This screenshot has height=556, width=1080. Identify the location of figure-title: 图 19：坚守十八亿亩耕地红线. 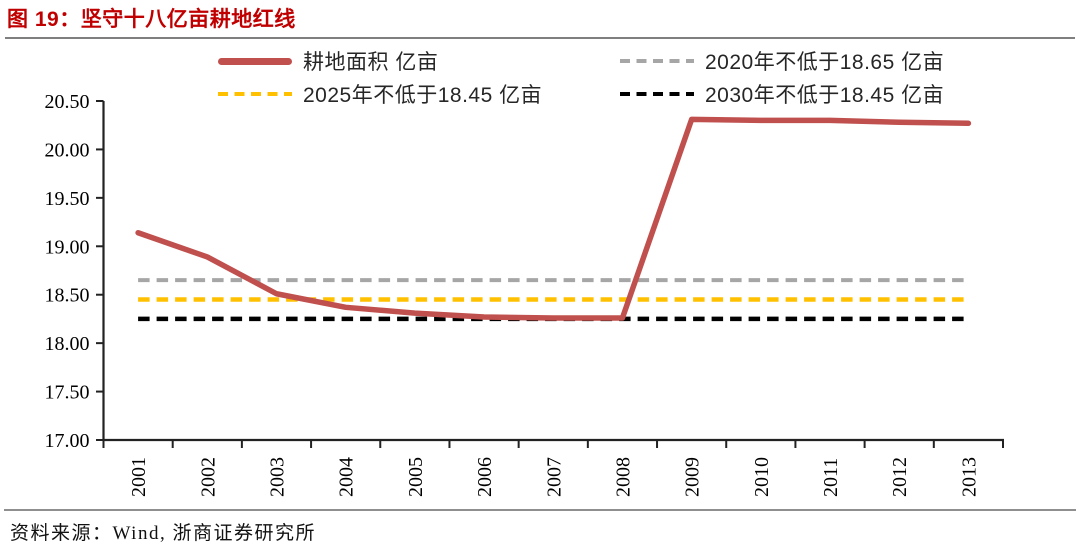
(151, 19).